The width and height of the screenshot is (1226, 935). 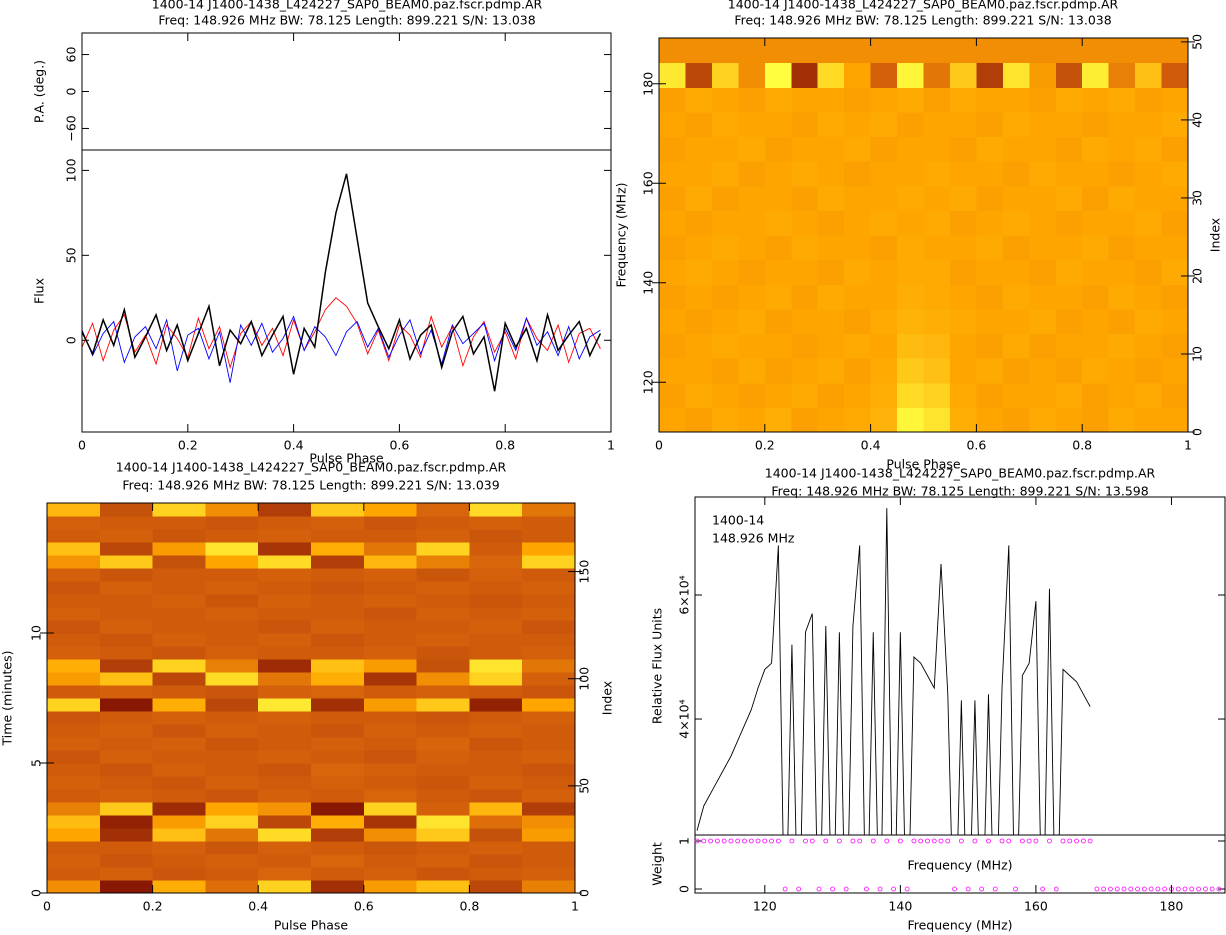 I want to click on x-tick-label: 0.2, so click(x=188, y=445).